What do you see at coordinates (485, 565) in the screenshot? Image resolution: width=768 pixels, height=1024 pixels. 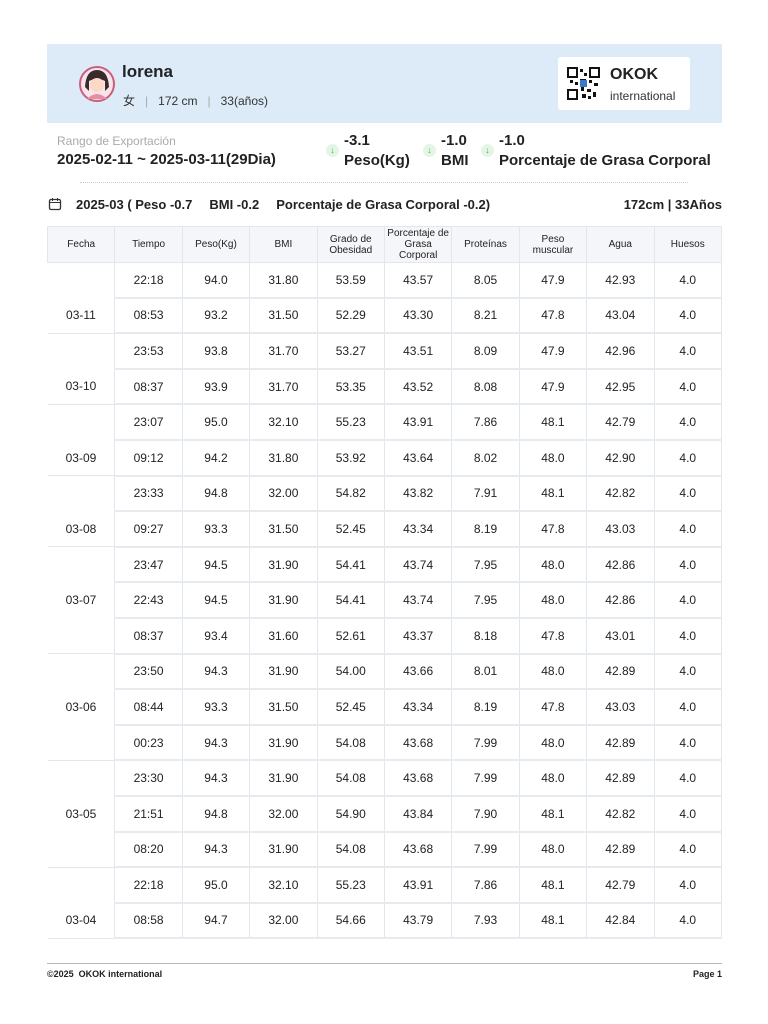 I see `table-cell: 7.95` at bounding box center [485, 565].